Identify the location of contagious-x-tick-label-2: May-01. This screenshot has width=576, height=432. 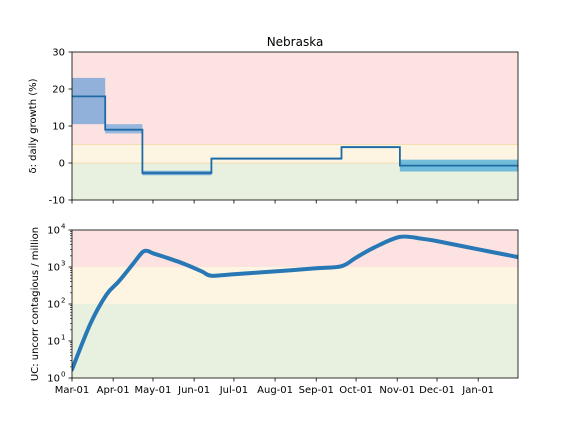
(153, 390).